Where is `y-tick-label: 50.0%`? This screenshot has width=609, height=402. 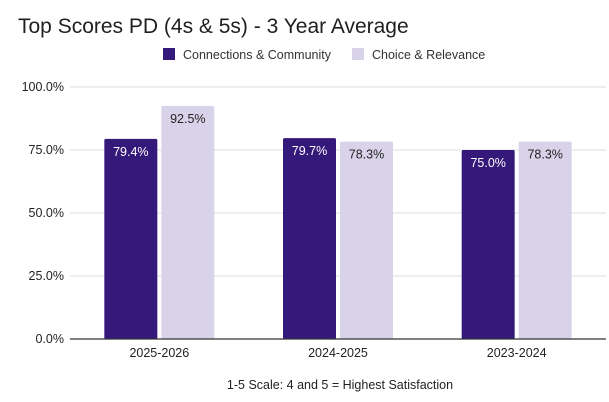
y-tick-label: 50.0% is located at coordinates (46, 213).